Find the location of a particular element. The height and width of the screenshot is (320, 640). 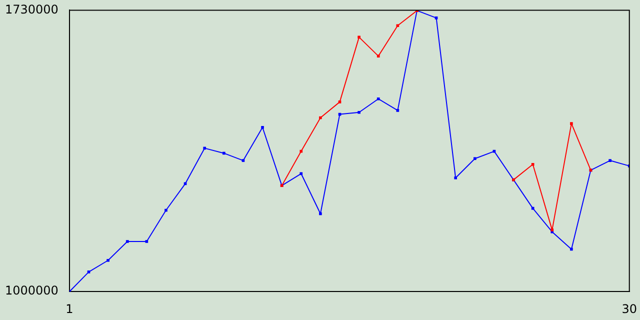

y-tick-label: 1000000 is located at coordinates (31, 291).